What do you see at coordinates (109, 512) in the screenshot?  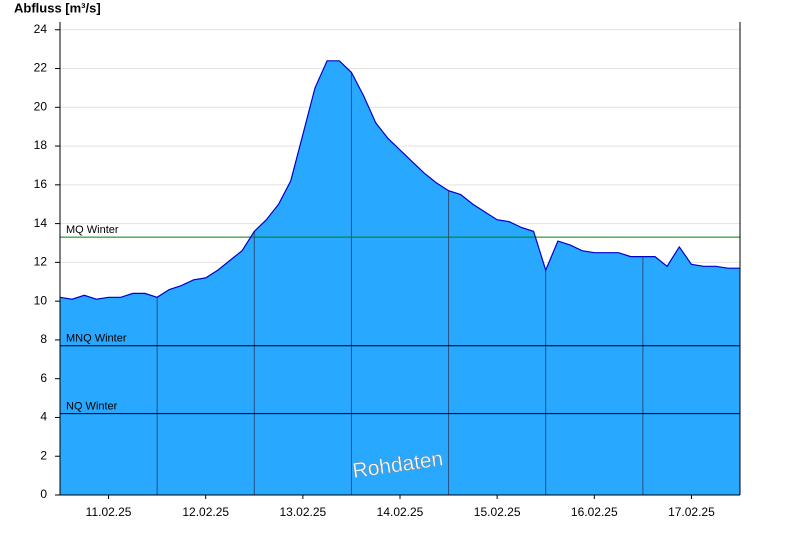 I see `x-tick-label: 11.02.25` at bounding box center [109, 512].